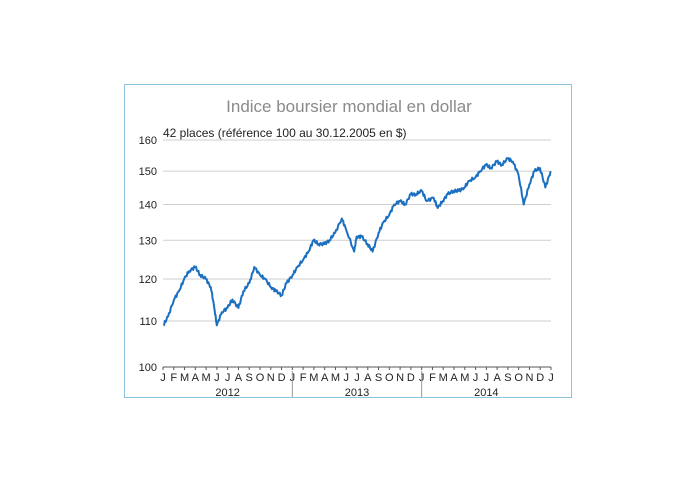  Describe the element at coordinates (148, 172) in the screenshot. I see `y-tick-label: 150` at that location.